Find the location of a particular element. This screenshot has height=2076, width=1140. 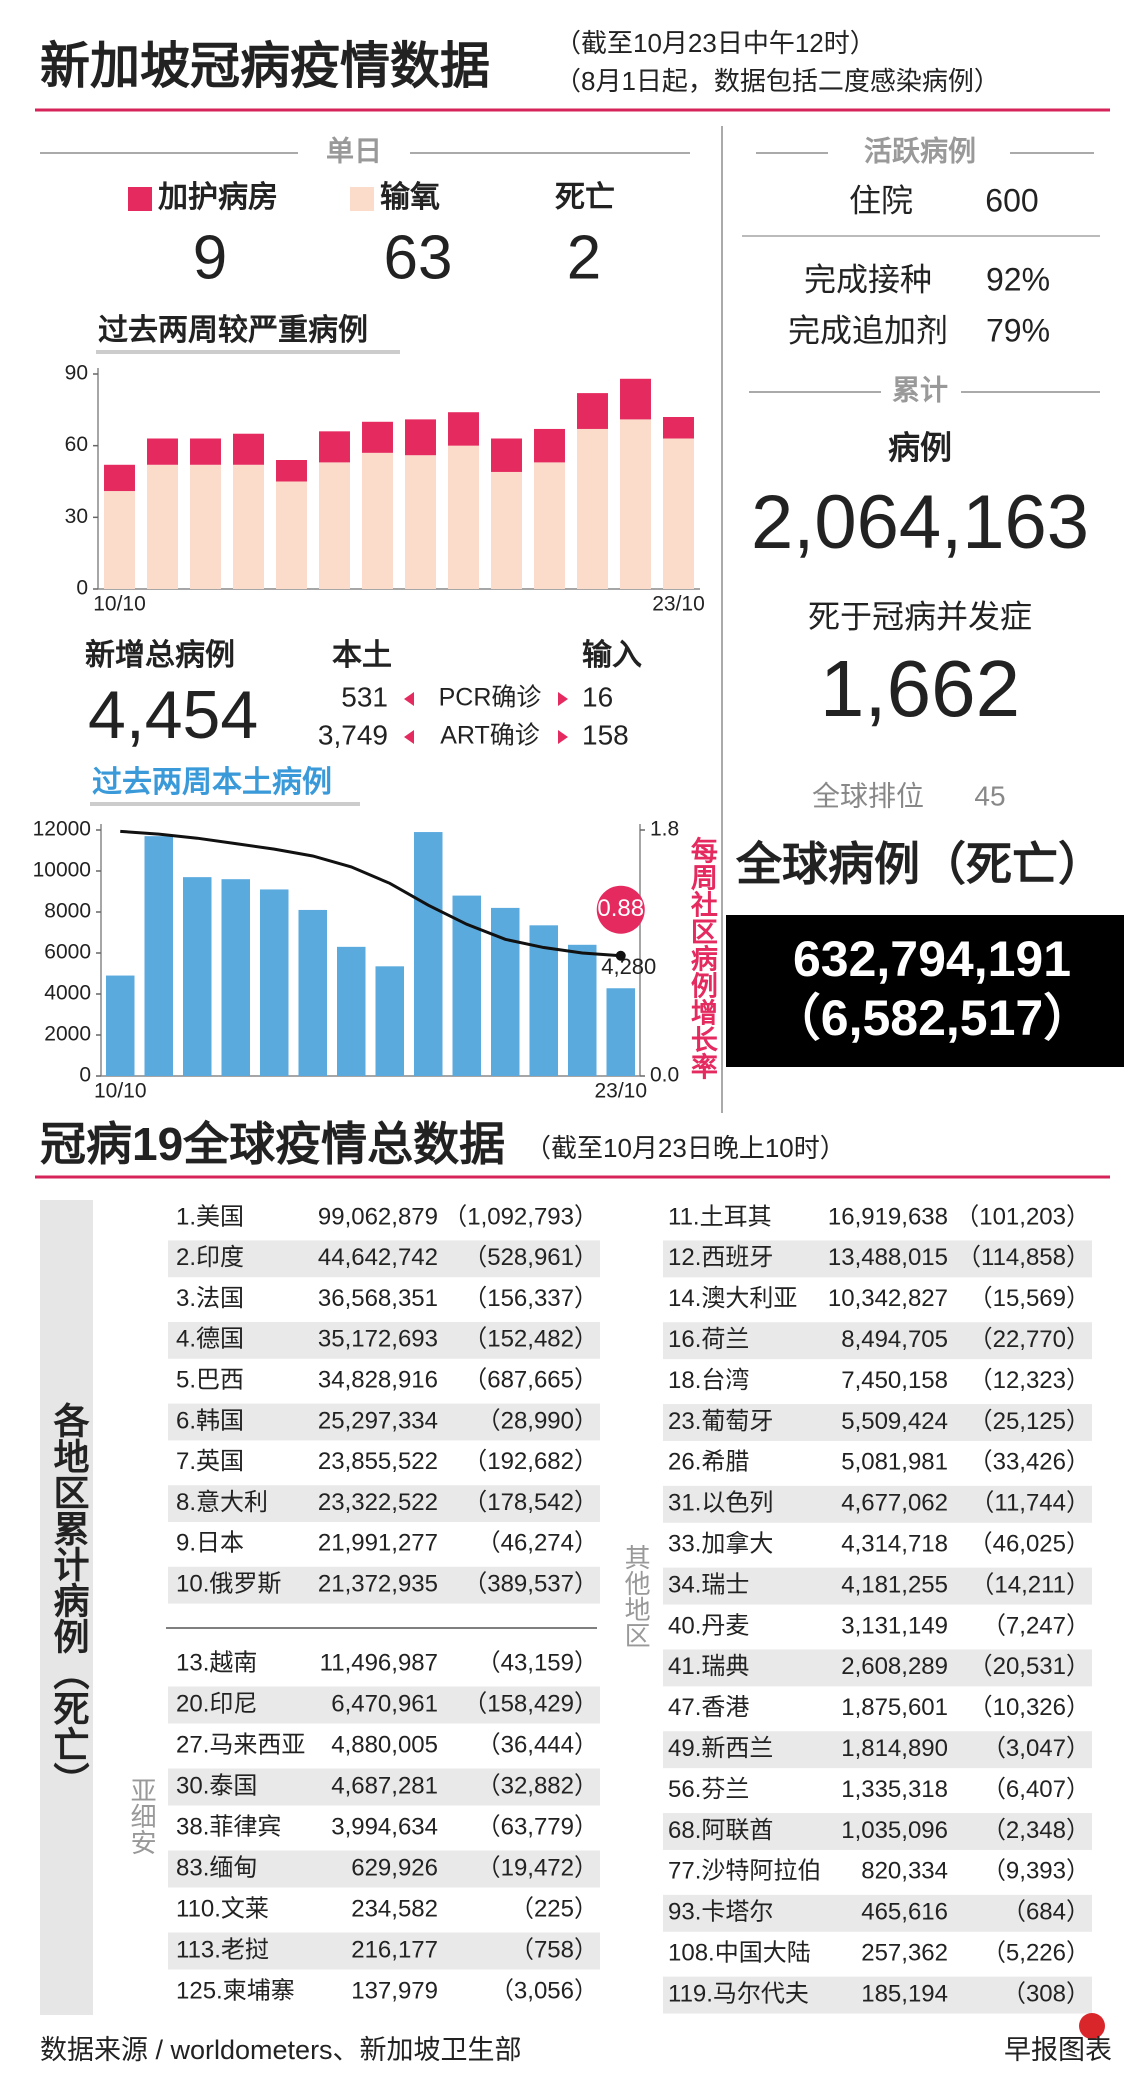

country-name: 47.香港 is located at coordinates (708, 1707).